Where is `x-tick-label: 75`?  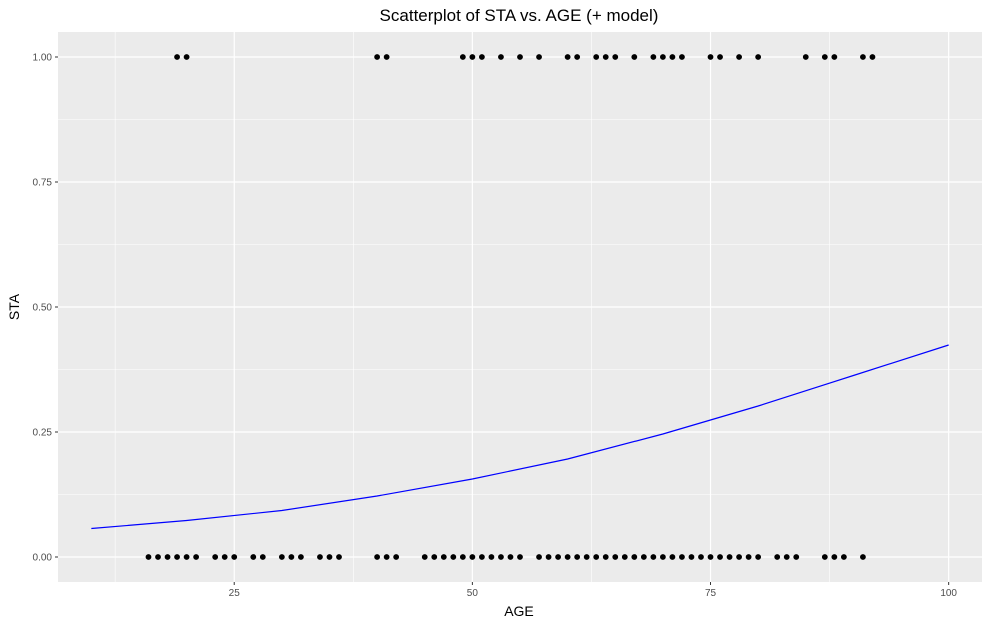
x-tick-label: 75 is located at coordinates (711, 593).